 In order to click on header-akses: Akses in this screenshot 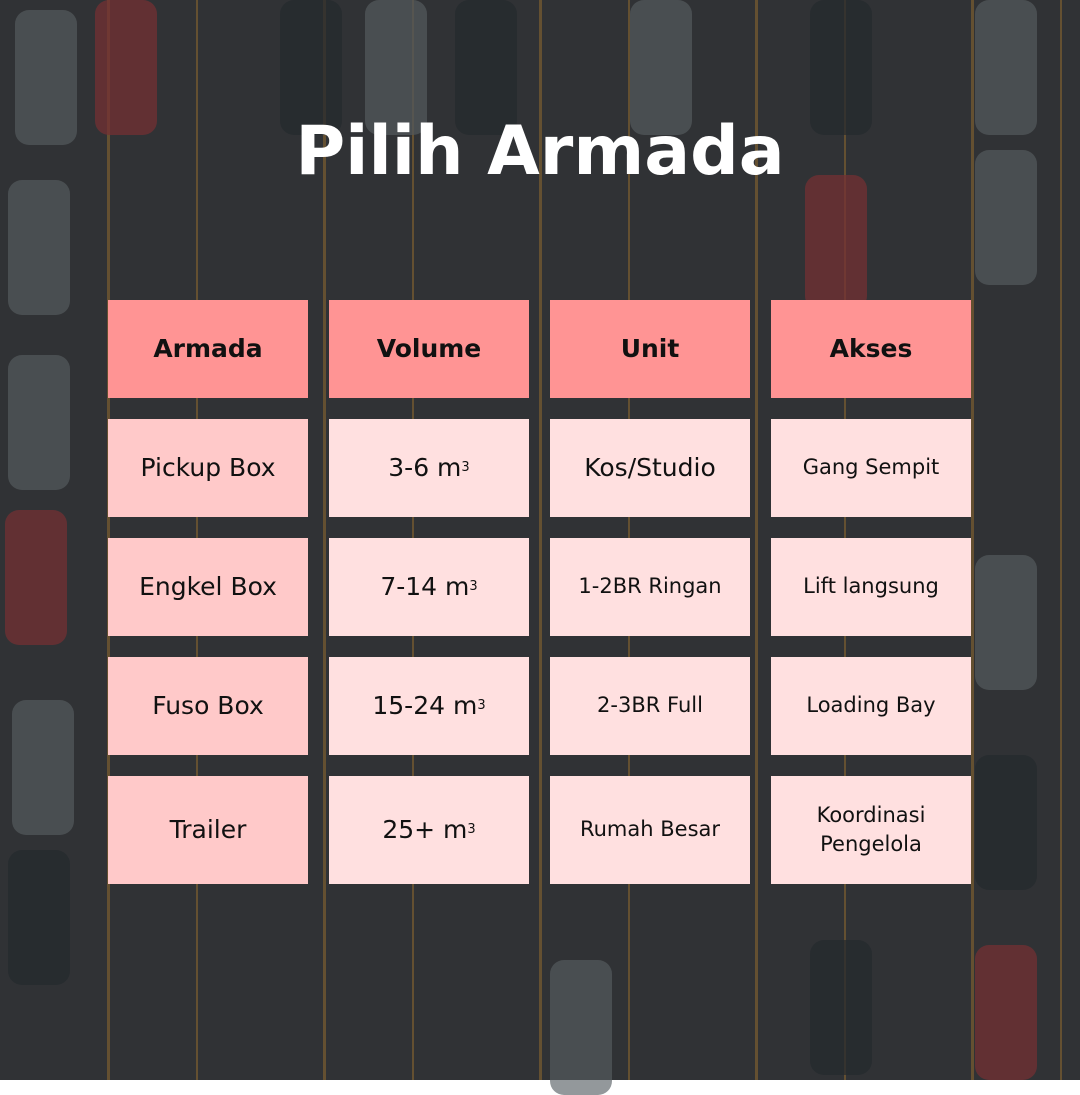, I will do `click(871, 349)`.